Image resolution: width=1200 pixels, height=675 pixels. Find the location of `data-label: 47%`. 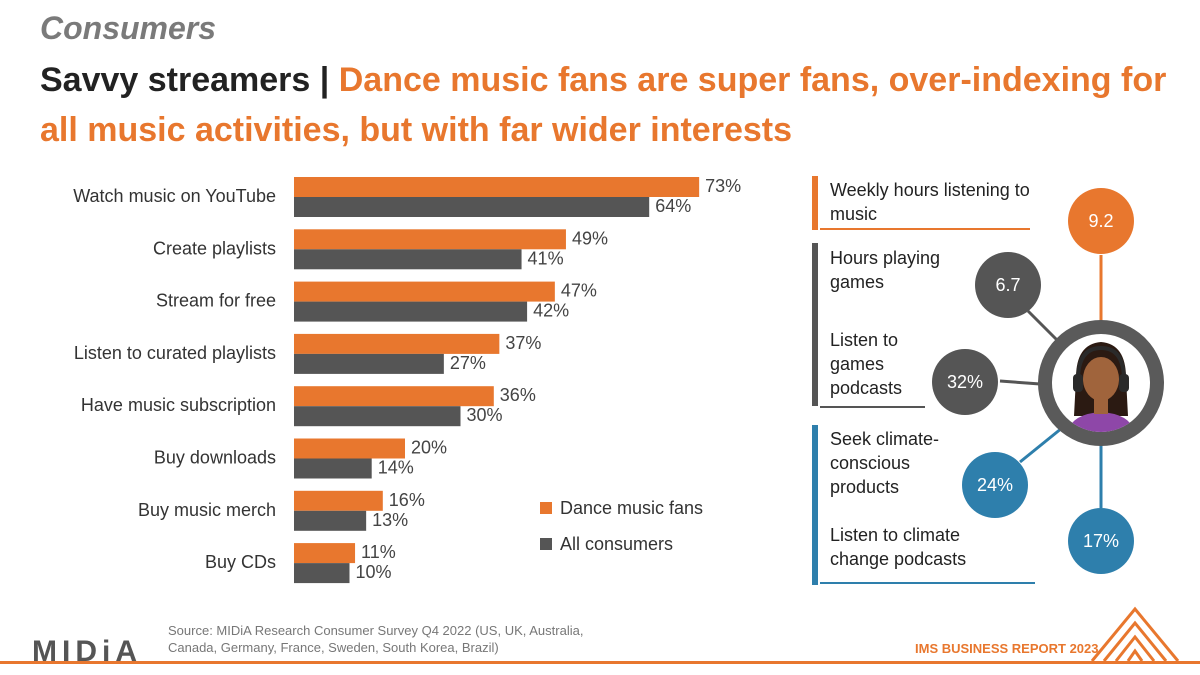

data-label: 47% is located at coordinates (579, 291).